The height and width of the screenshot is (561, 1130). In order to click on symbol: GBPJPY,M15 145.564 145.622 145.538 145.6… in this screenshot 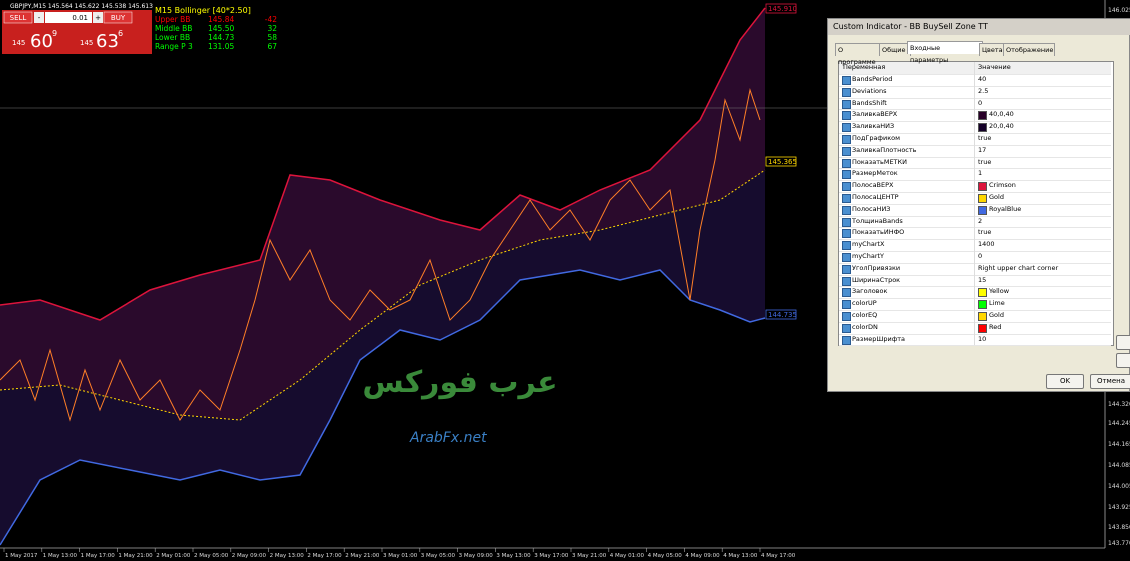, I will do `click(81, 6)`.